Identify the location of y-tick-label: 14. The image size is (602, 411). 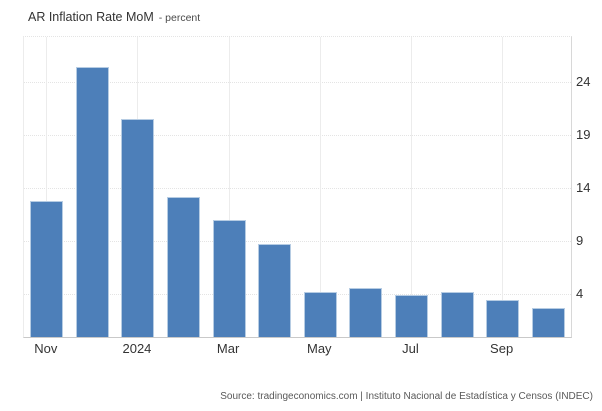
(583, 187).